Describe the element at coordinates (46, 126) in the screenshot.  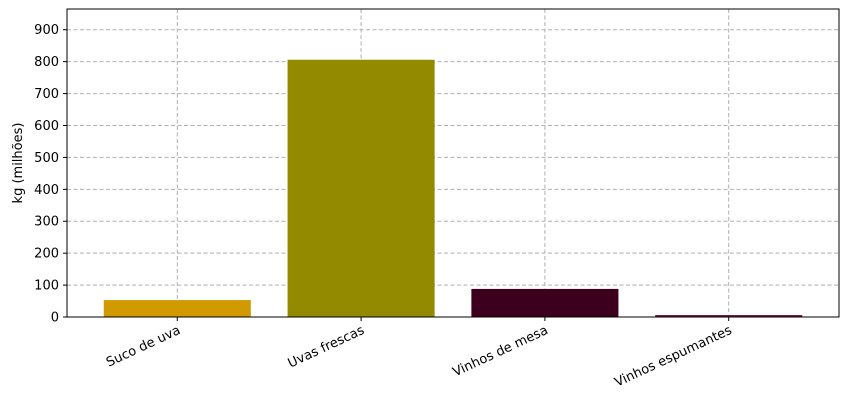
I see `y-tick-label: 600` at that location.